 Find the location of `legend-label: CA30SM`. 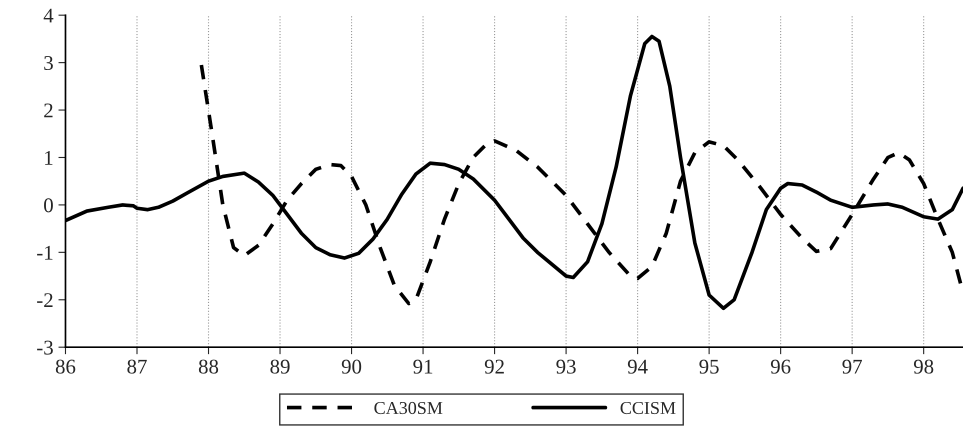

legend-label: CA30SM is located at coordinates (408, 408).